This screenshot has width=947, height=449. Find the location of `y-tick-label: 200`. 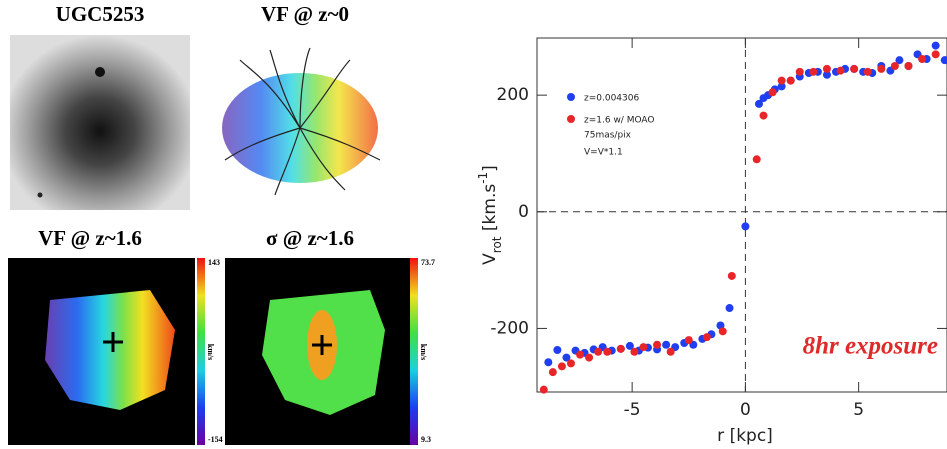

y-tick-label: 200 is located at coordinates (513, 95).